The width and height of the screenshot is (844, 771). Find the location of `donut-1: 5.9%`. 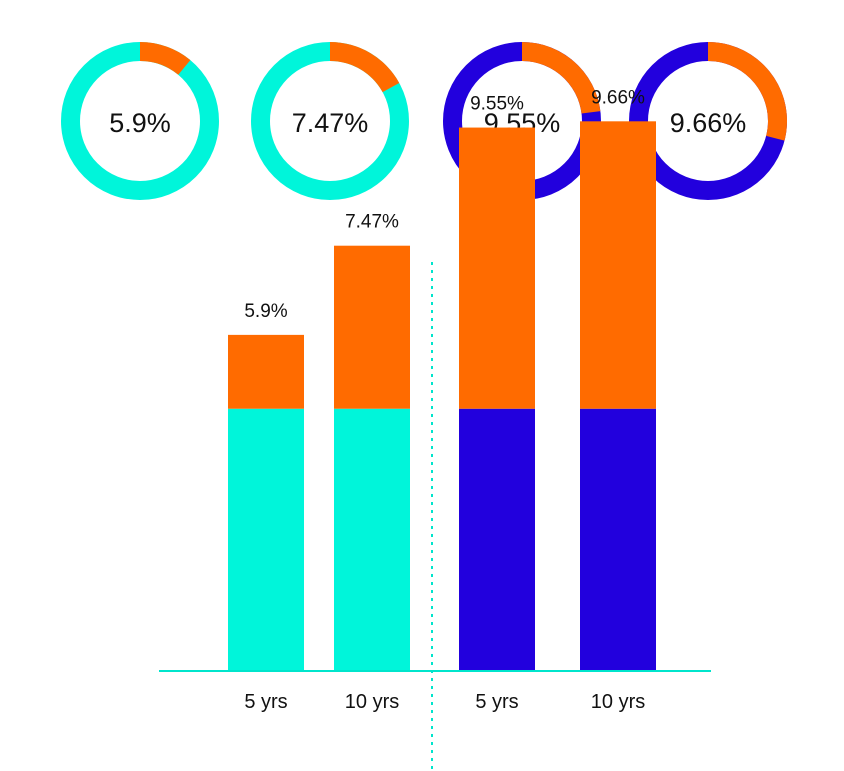

donut-1: 5.9% is located at coordinates (140, 121).